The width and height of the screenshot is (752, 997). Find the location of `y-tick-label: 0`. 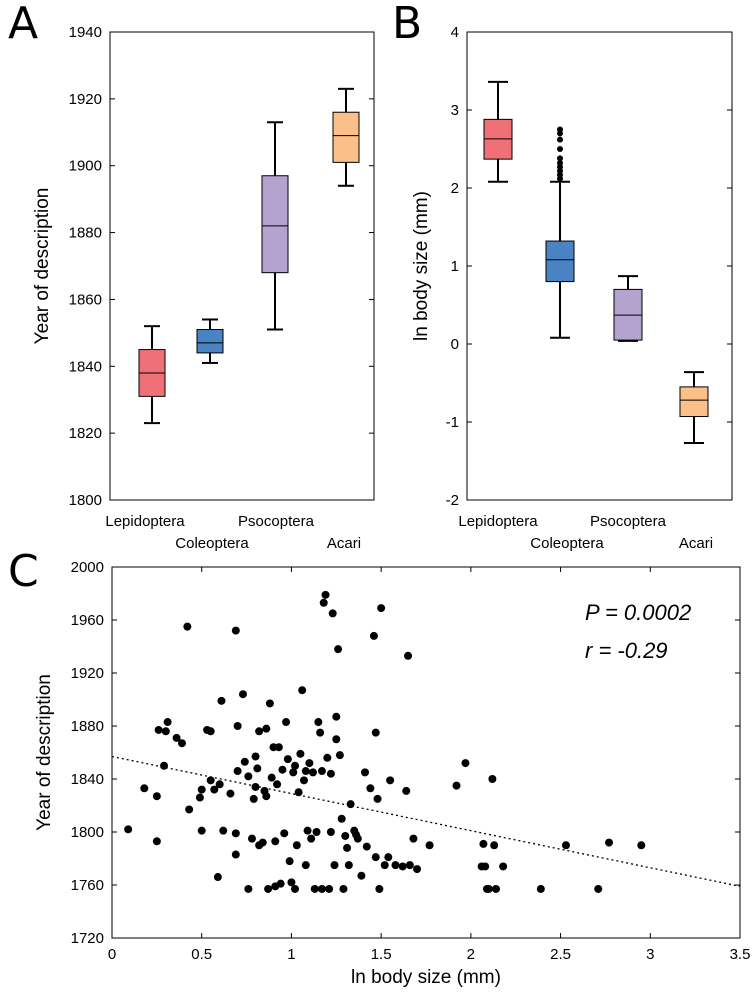

y-tick-label: 0 is located at coordinates (455, 344).